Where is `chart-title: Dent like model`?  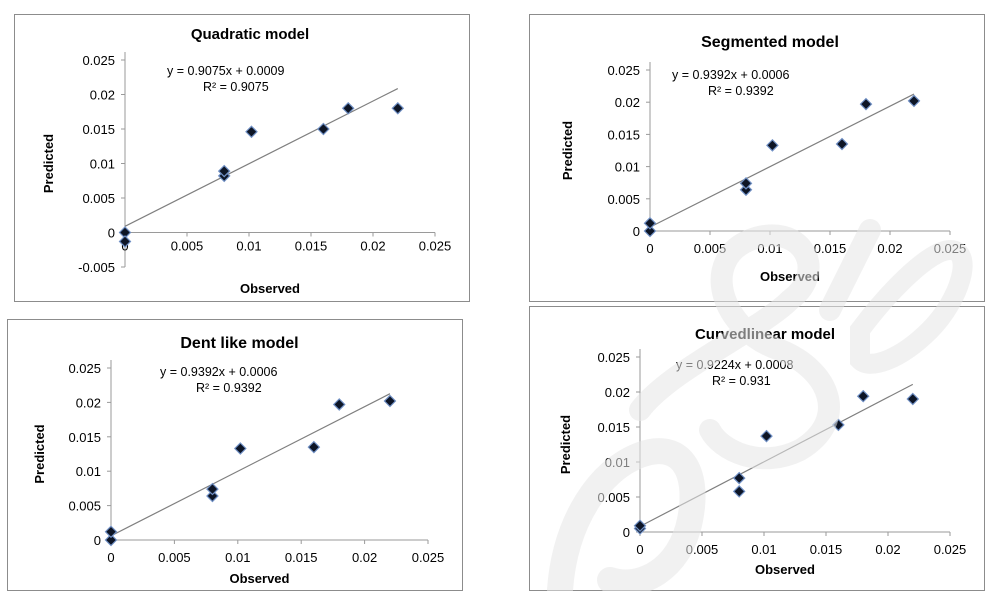 chart-title: Dent like model is located at coordinates (239, 343).